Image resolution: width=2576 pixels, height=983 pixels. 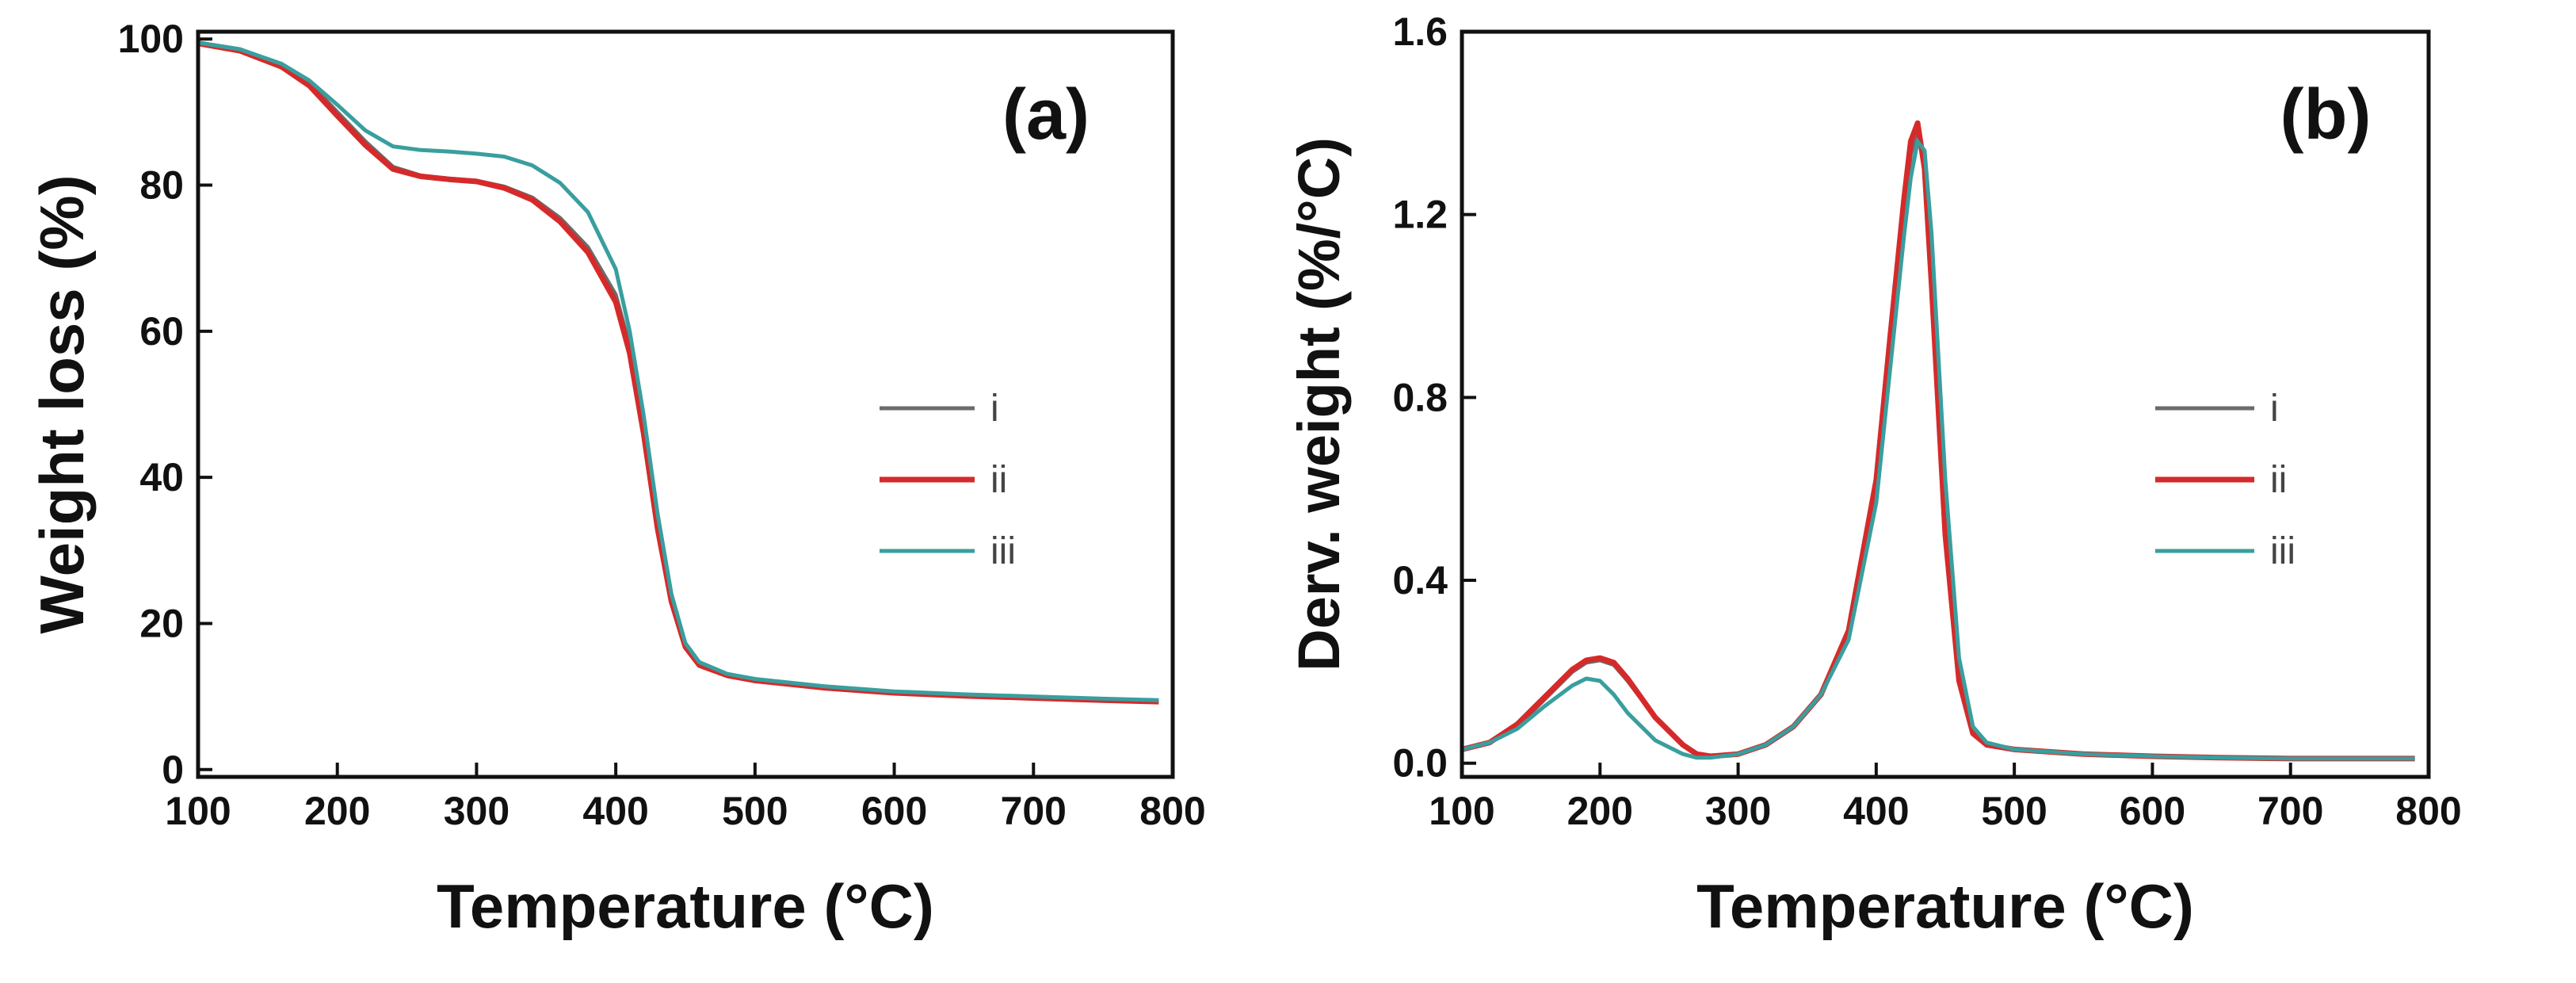 What do you see at coordinates (161, 477) in the screenshot?
I see `y-tick-label: 40` at bounding box center [161, 477].